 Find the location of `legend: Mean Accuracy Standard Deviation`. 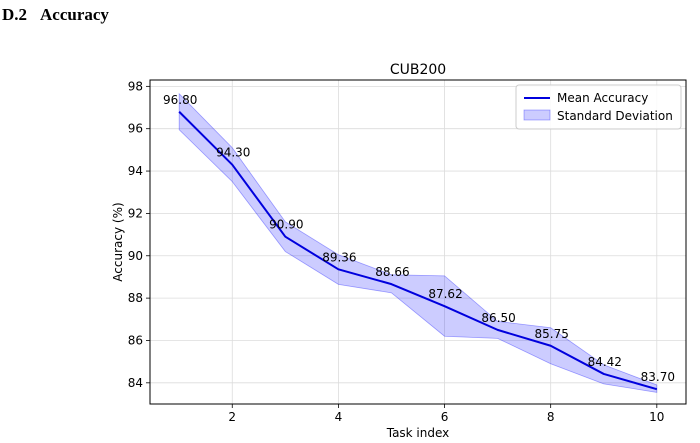

legend: Mean Accuracy Standard Deviation is located at coordinates (598, 107).